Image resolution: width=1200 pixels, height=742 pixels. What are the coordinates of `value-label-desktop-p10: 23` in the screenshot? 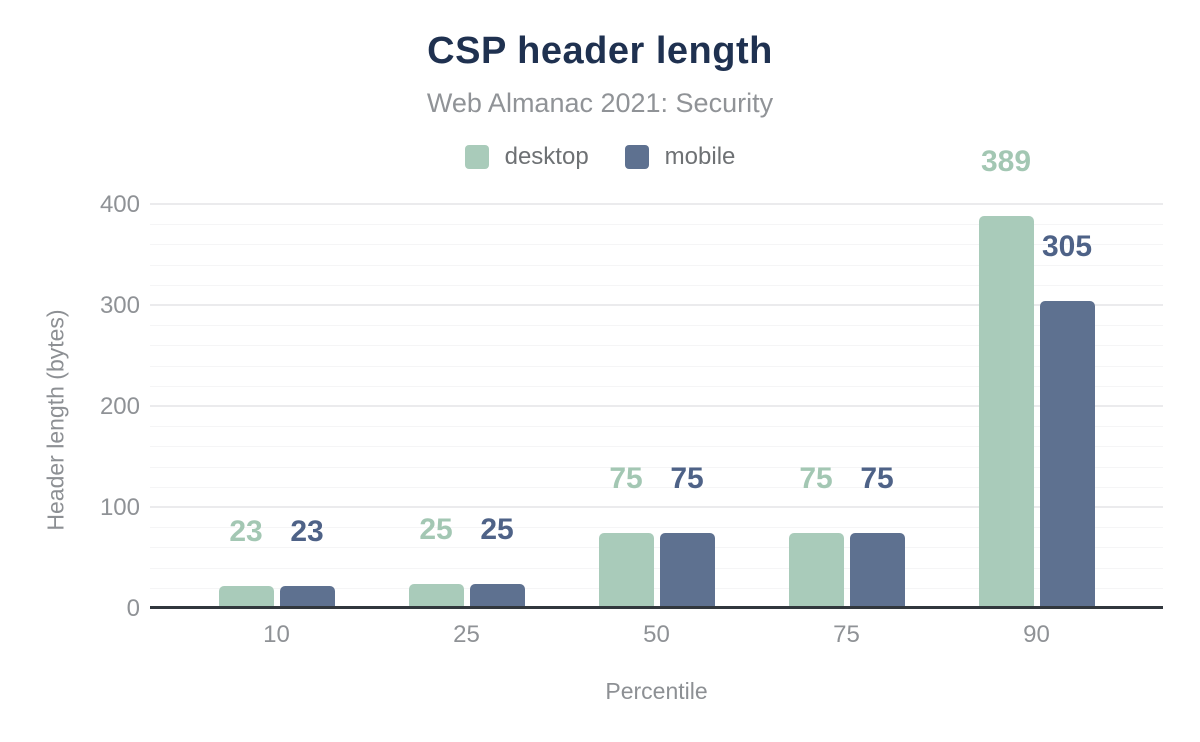 It's located at (246, 531).